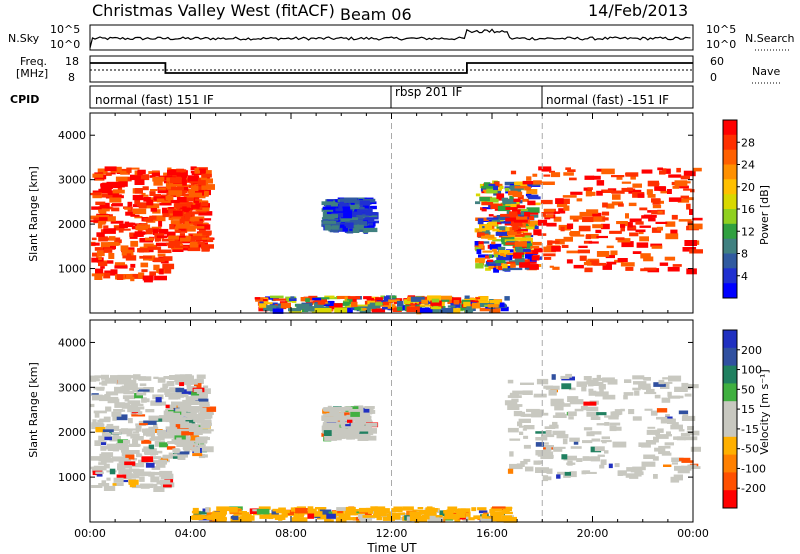 The image size is (800, 554). Describe the element at coordinates (24, 99) in the screenshot. I see `cpid-label: CPID` at that location.